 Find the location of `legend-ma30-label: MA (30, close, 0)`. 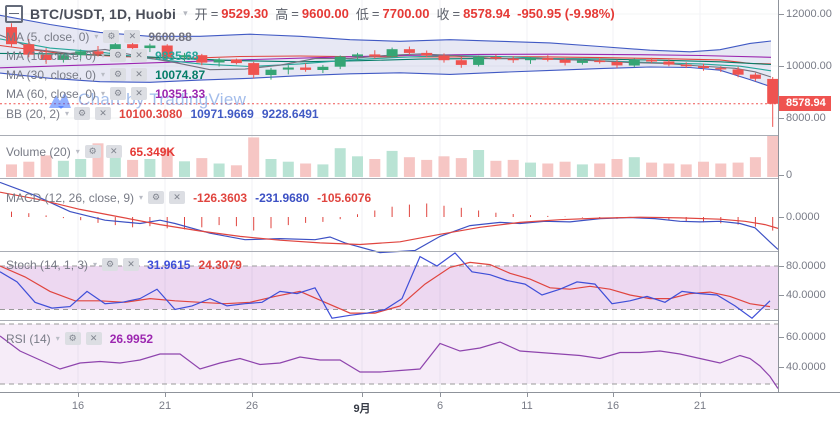

legend-ma30-label: MA (30, close, 0) is located at coordinates (51, 74).